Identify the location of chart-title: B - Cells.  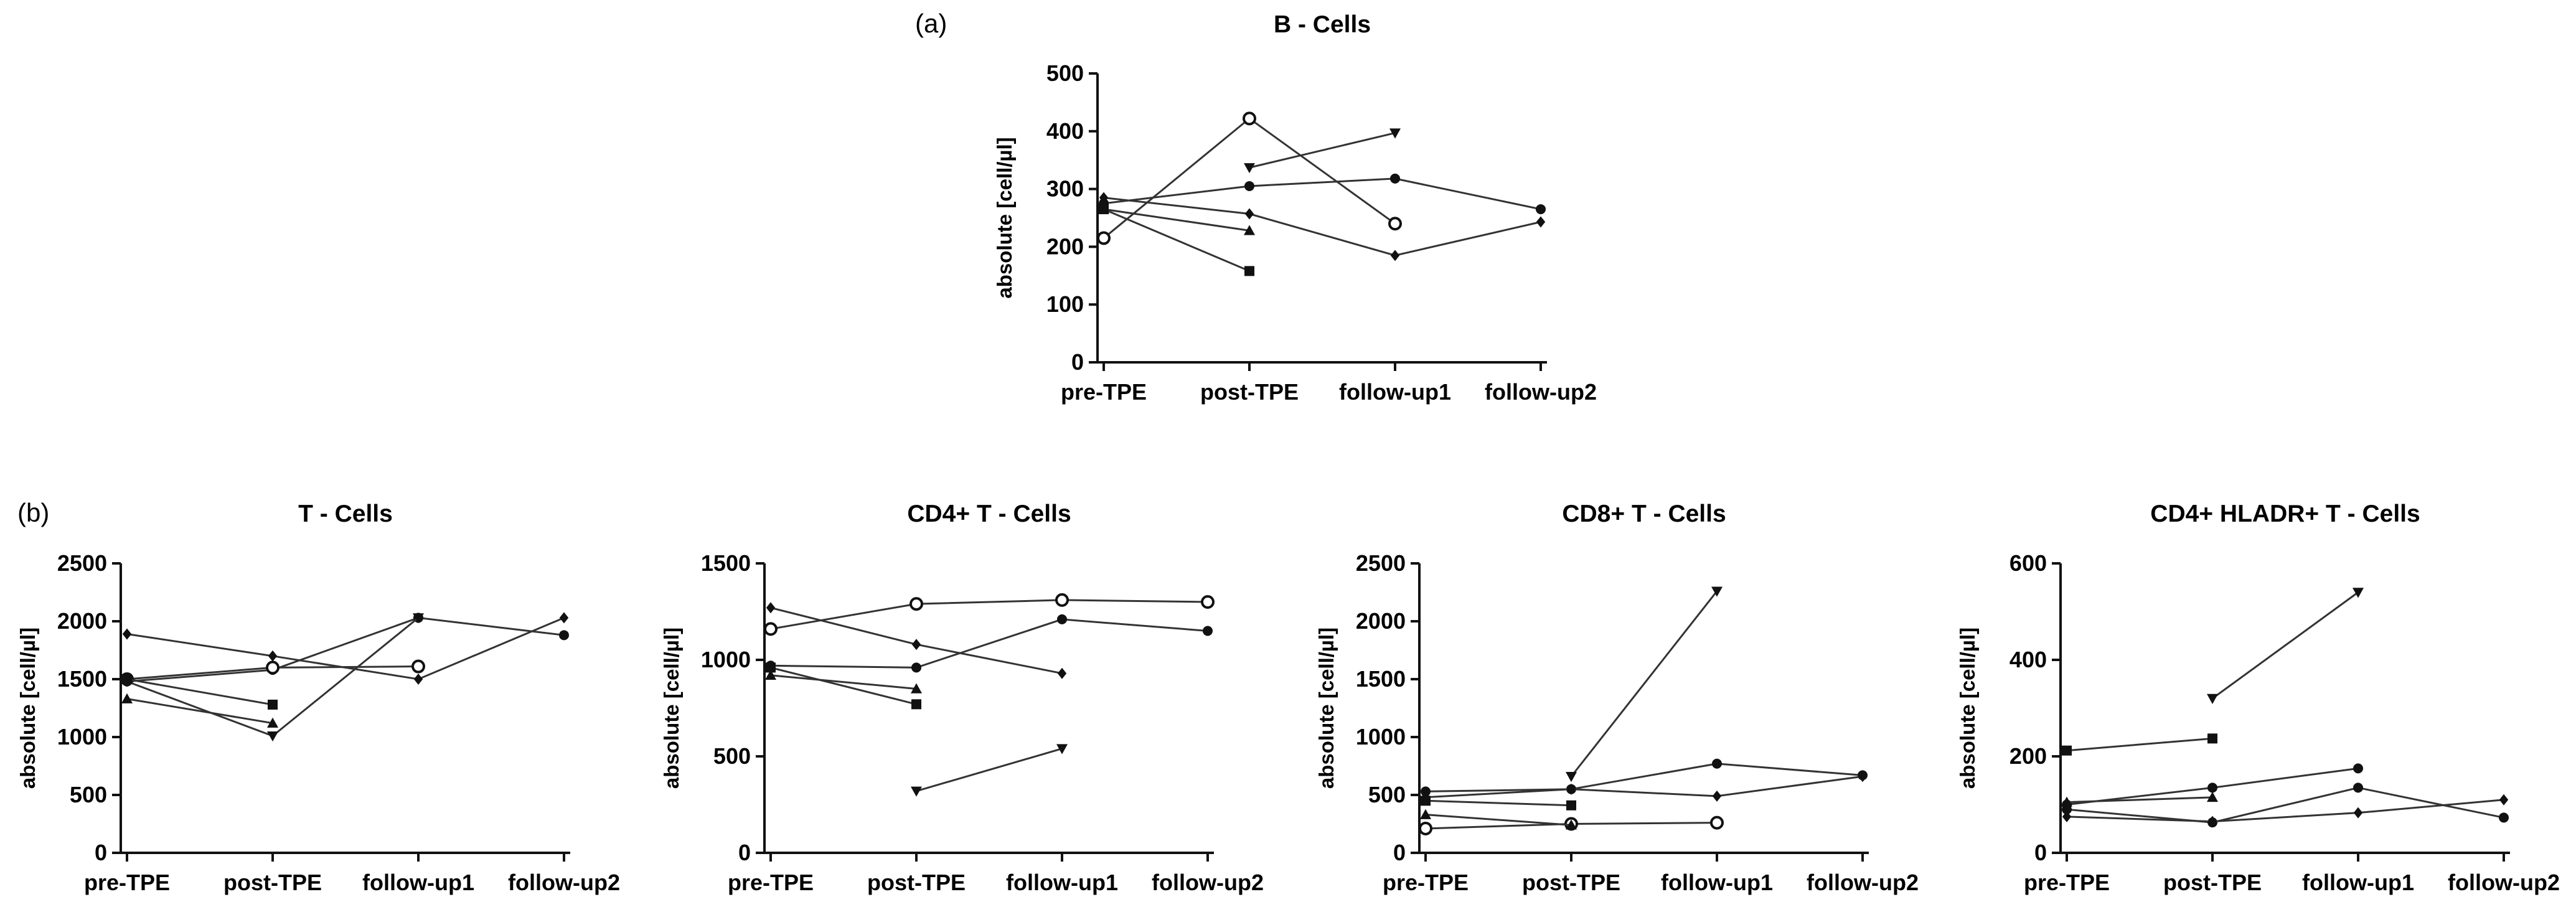
(1322, 24).